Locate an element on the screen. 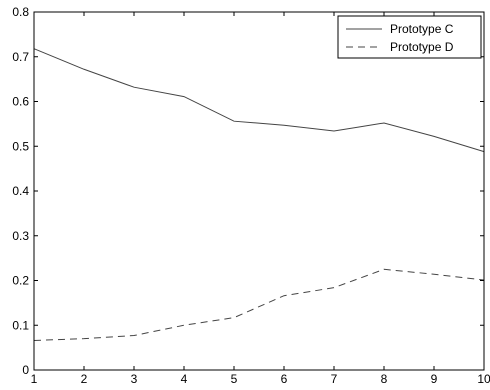 The height and width of the screenshot is (390, 490). y-tick-label: 0.2 is located at coordinates (20, 281).